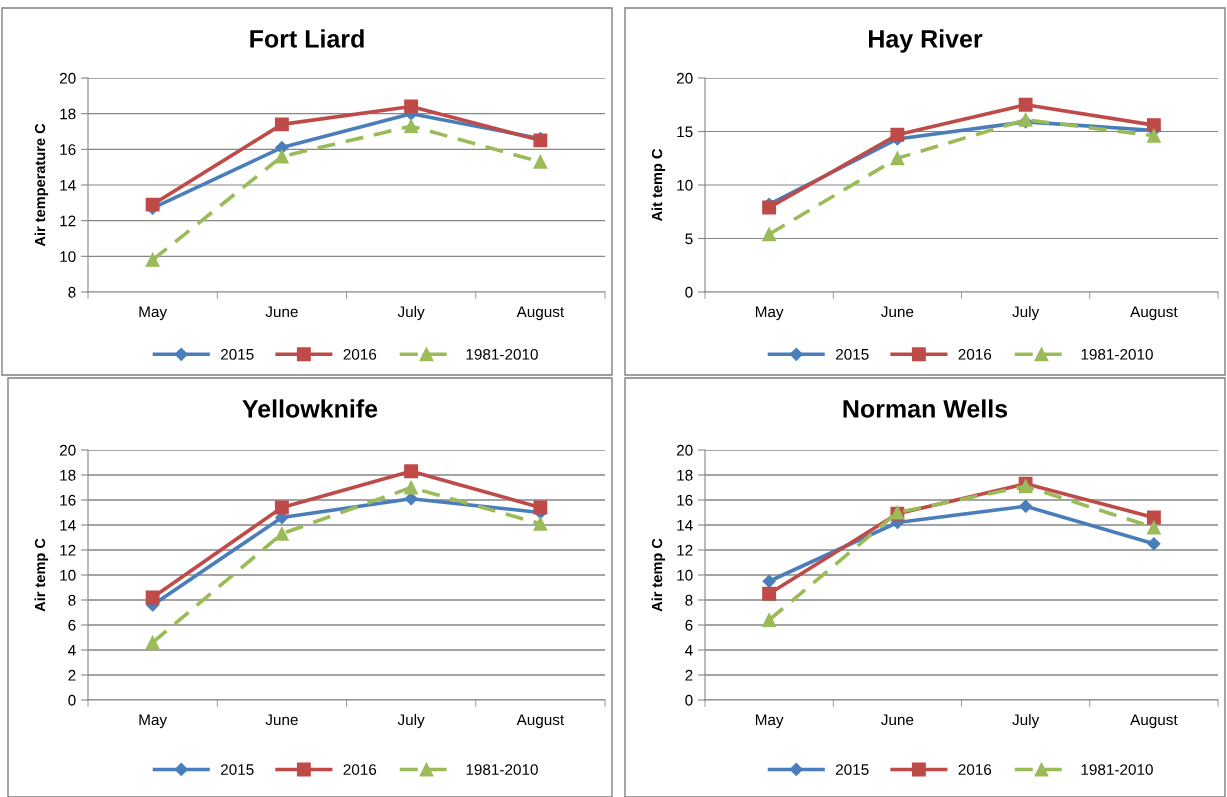 This screenshot has width=1227, height=797. What do you see at coordinates (926, 41) in the screenshot?
I see `chart-title: Hay River` at bounding box center [926, 41].